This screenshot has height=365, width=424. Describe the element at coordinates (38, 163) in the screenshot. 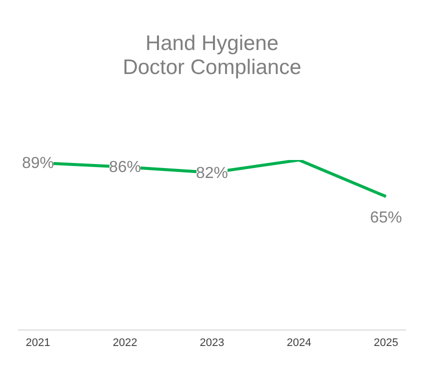

I see `data-label: 89%` at that location.